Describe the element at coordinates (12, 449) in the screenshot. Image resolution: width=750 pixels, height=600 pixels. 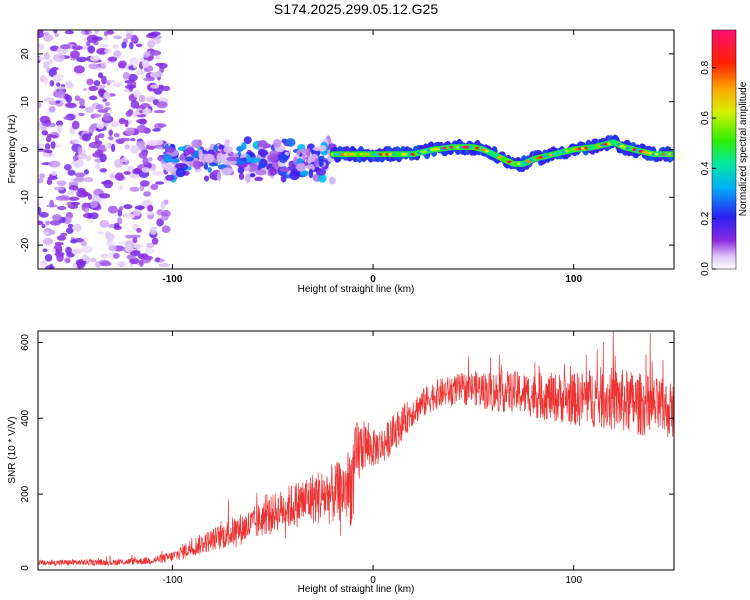
I see `snr-y-label: SNR (10 * V/V)` at that location.